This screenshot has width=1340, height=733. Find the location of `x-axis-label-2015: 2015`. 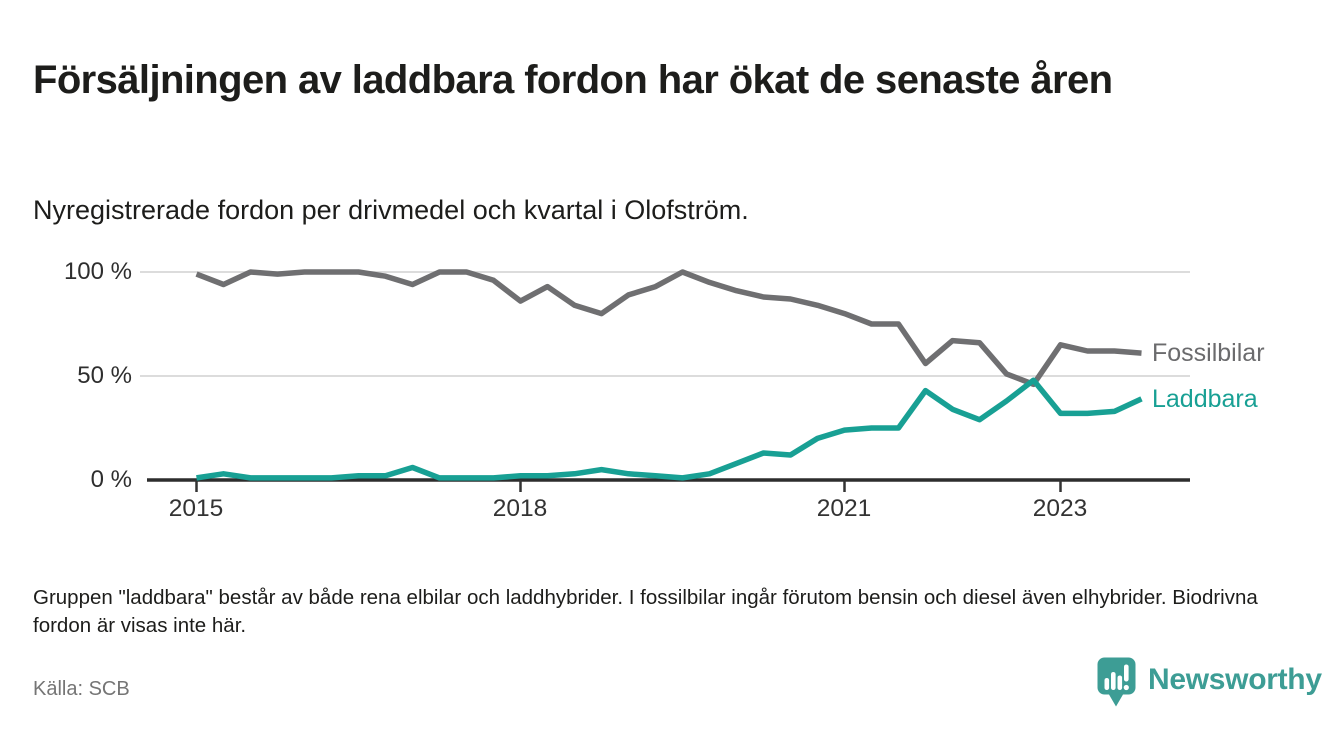

x-axis-label-2015: 2015 is located at coordinates (196, 508).